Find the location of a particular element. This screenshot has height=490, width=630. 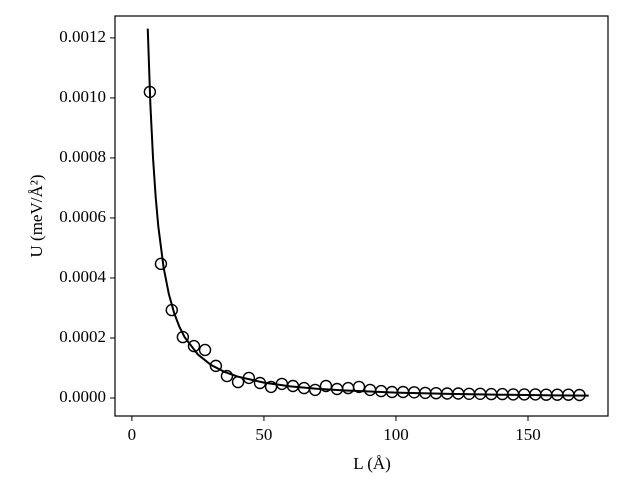

x-tick-label: 150 is located at coordinates (528, 434).